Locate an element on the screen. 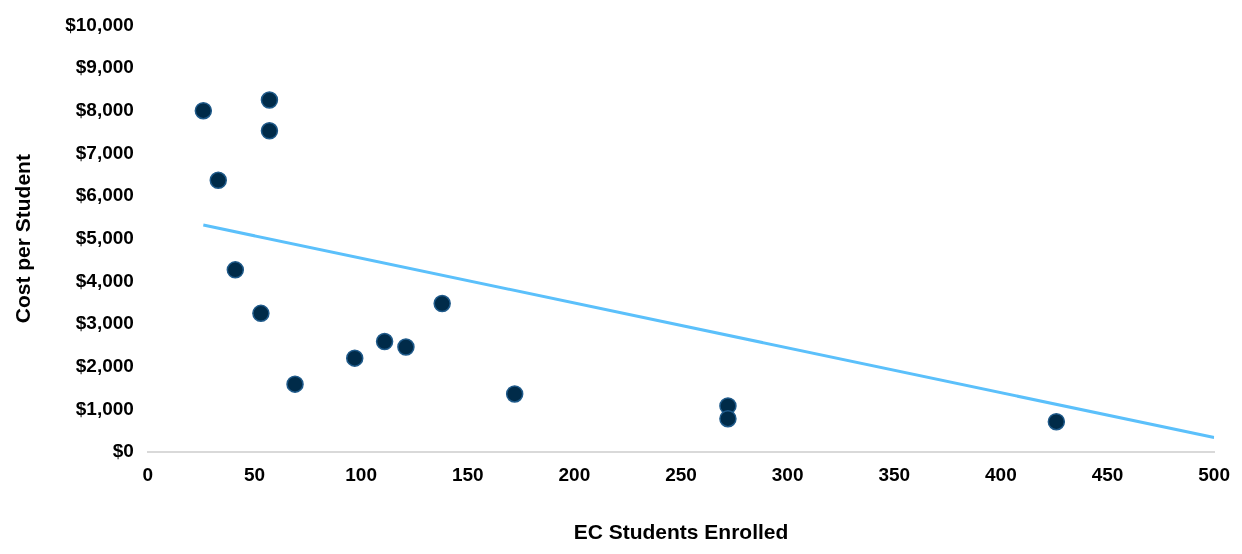 Image resolution: width=1242 pixels, height=554 pixels. y-tick-label: $3,000 is located at coordinates (104, 323).